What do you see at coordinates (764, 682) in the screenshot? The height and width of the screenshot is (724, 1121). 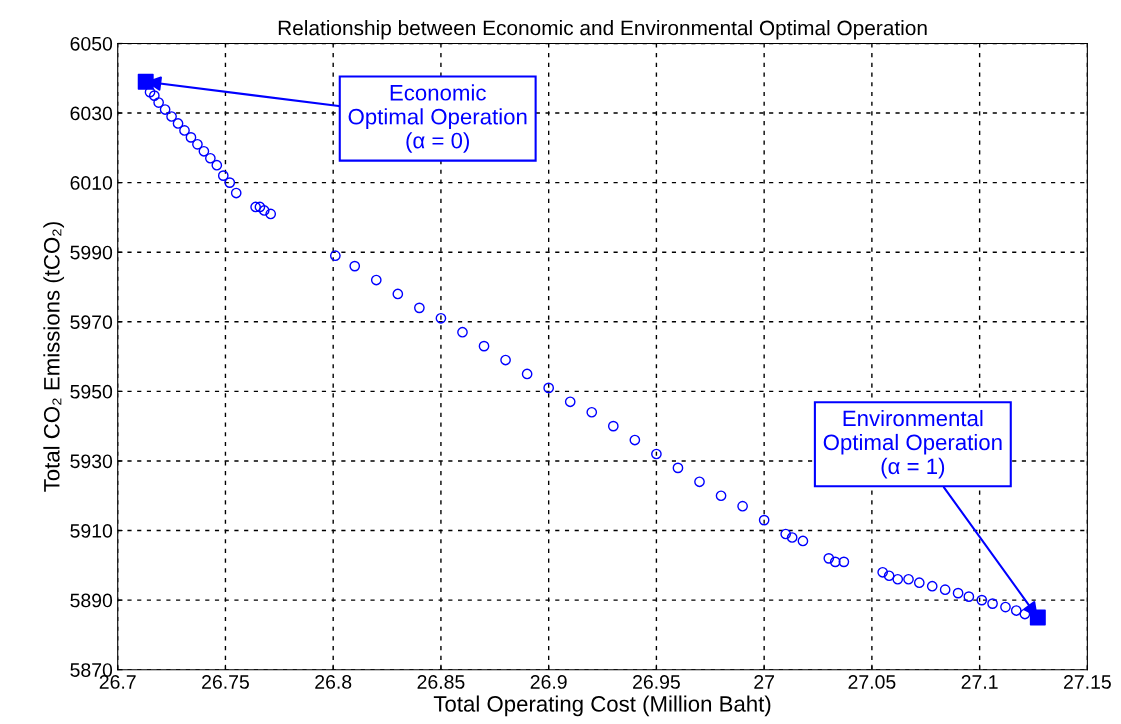 I see `x-tick-label: 27` at bounding box center [764, 682].